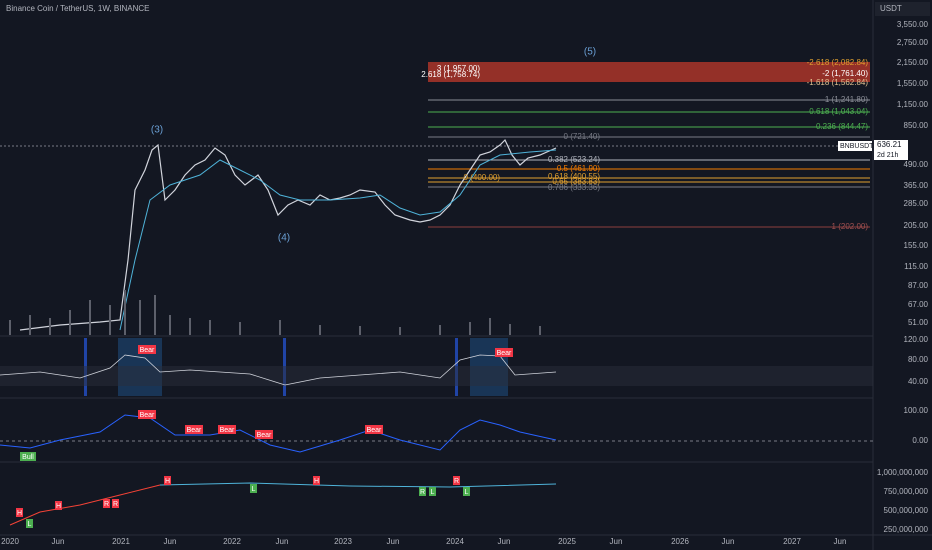  Describe the element at coordinates (913, 42) in the screenshot. I see `axis-label: 2,750.00` at that location.